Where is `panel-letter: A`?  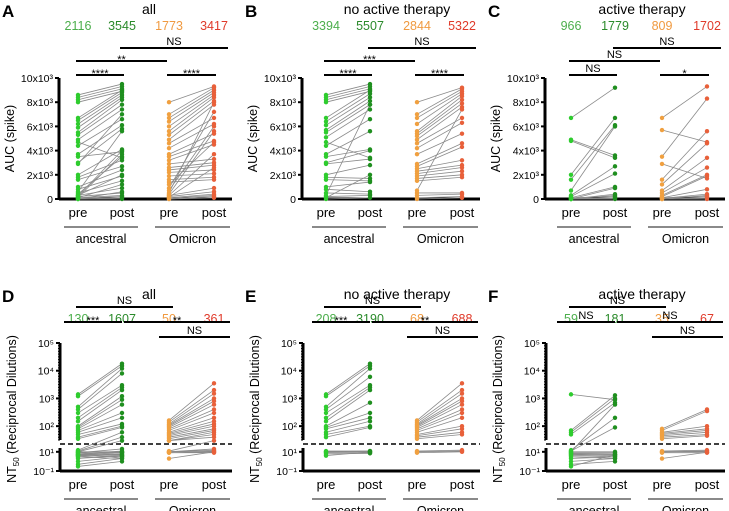
panel-letter: A is located at coordinates (8, 11).